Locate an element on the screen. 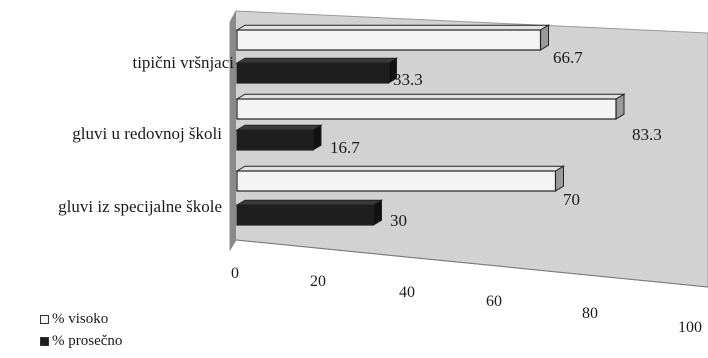  legend: % visoko % prosečno is located at coordinates (81, 330).